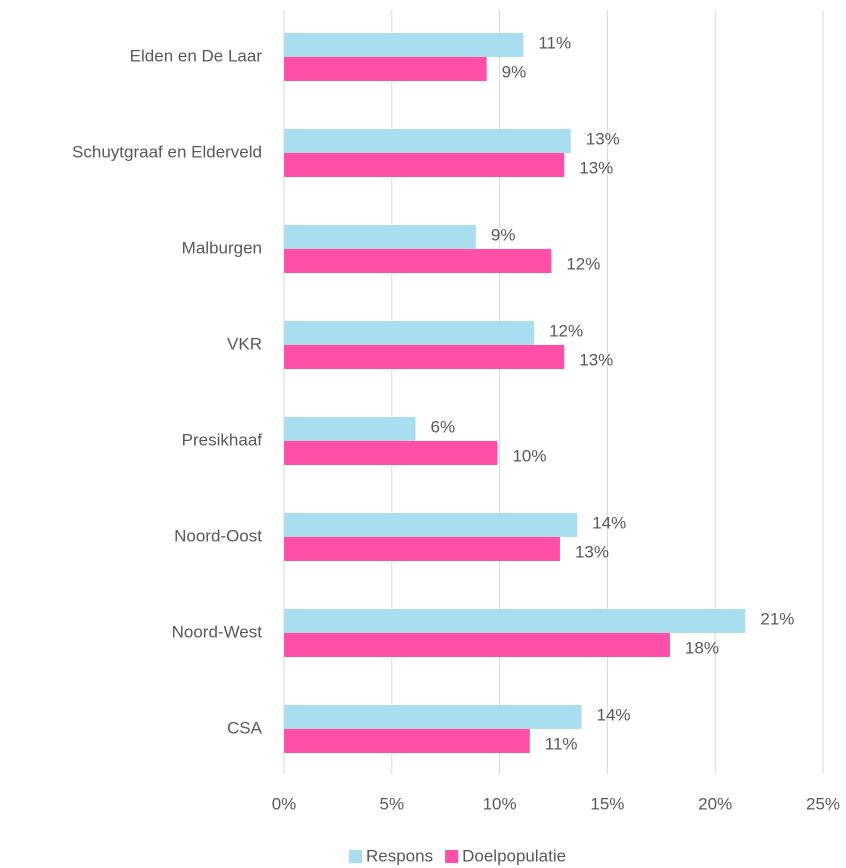  What do you see at coordinates (529, 455) in the screenshot?
I see `data-label: 10%` at bounding box center [529, 455].